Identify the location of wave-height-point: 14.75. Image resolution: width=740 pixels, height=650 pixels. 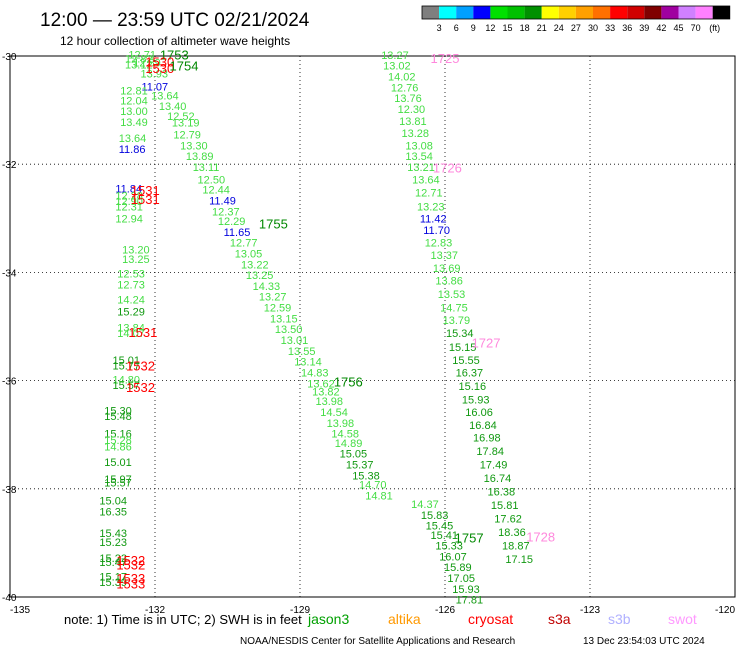
(454, 309).